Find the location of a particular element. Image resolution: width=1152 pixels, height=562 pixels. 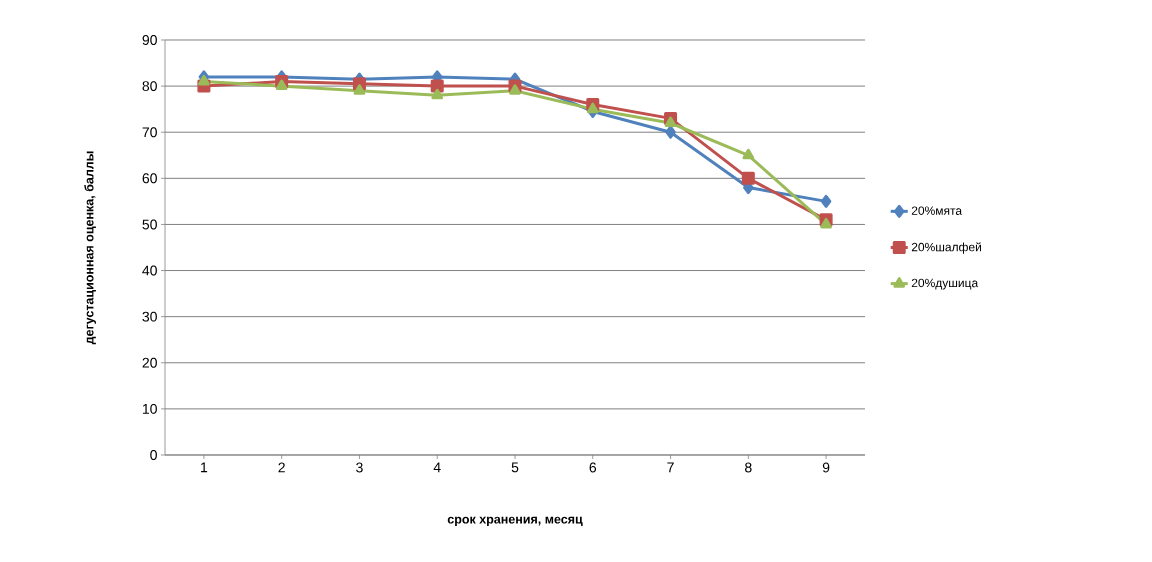

y-tick-label: 40 is located at coordinates (149, 270).